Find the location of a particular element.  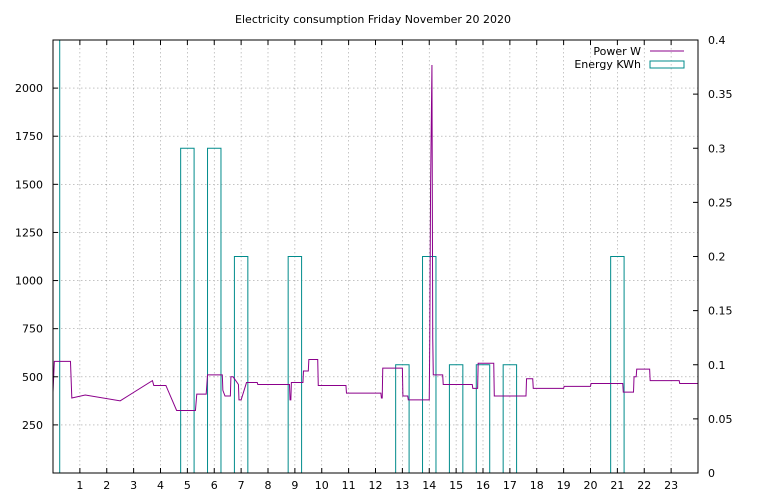

y-tick-label: 2000 is located at coordinates (29, 88).